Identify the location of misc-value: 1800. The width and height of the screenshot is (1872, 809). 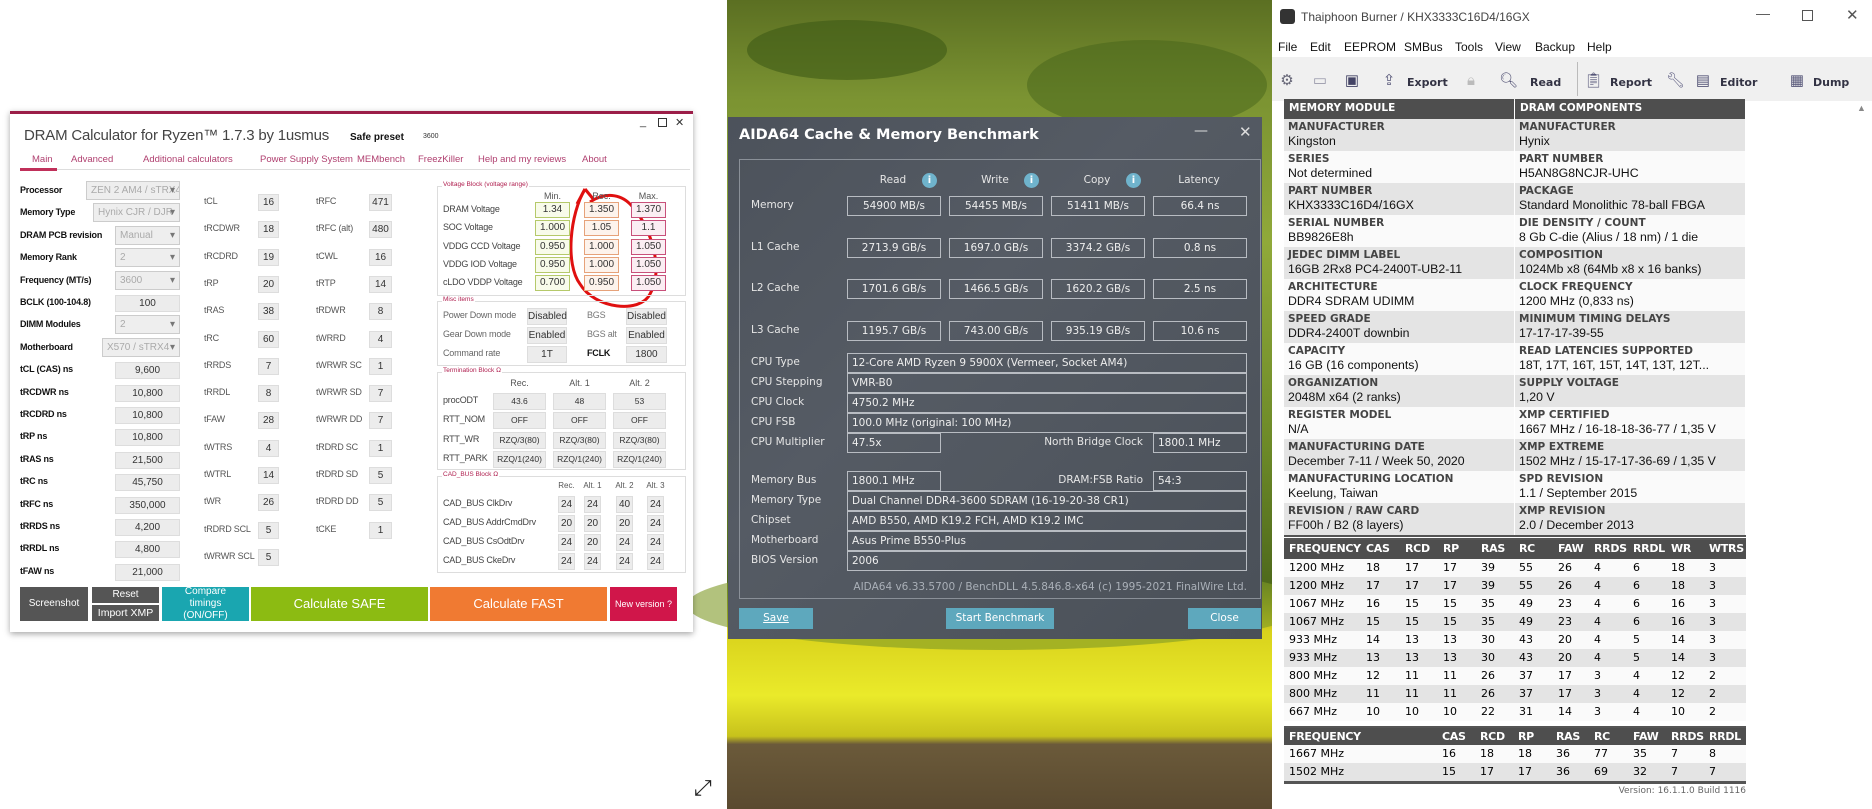
(646, 354).